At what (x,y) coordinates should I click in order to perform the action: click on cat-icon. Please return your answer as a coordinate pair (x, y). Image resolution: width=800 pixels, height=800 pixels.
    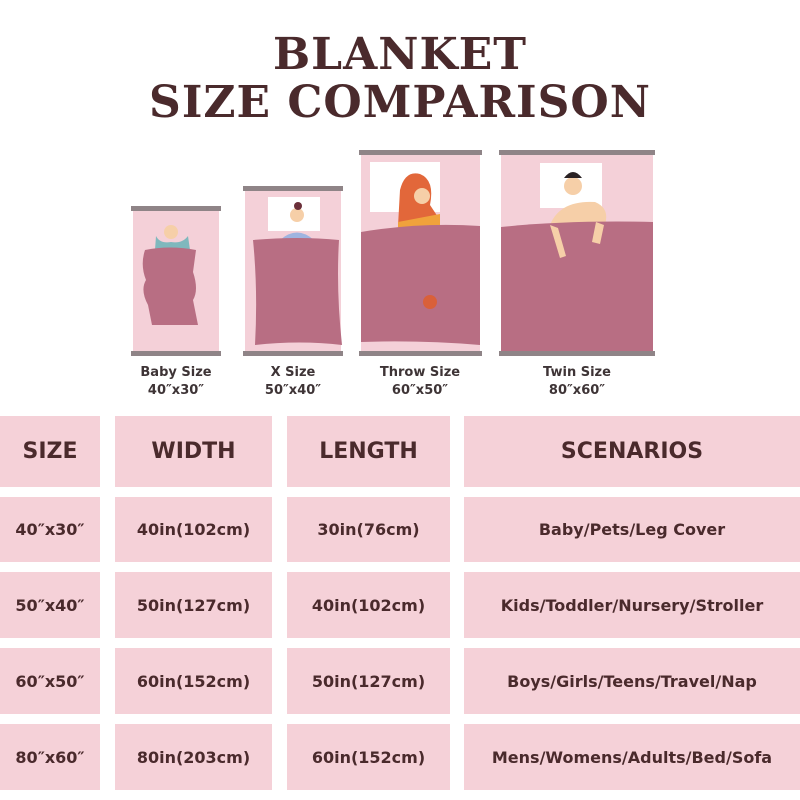
    Looking at the image, I should click on (430, 302).